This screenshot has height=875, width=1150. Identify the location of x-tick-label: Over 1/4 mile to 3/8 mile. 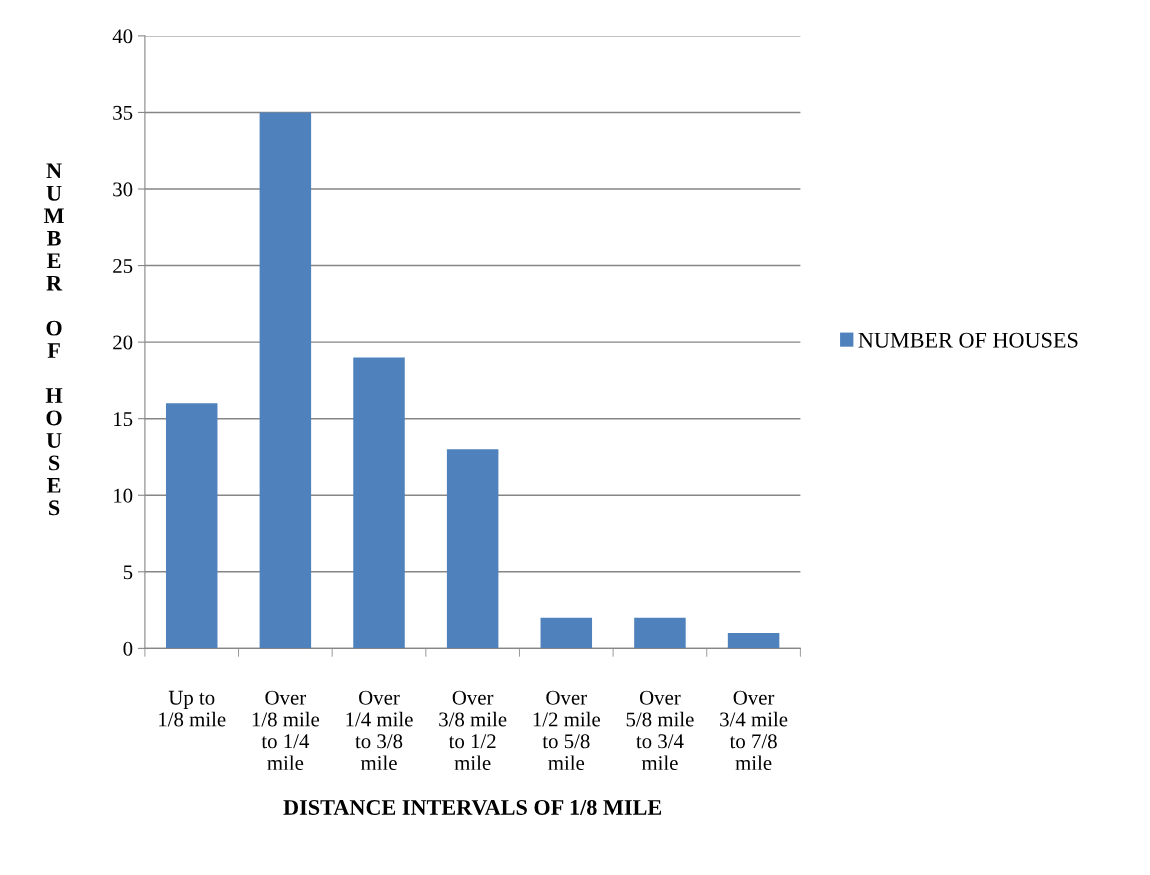
(379, 730).